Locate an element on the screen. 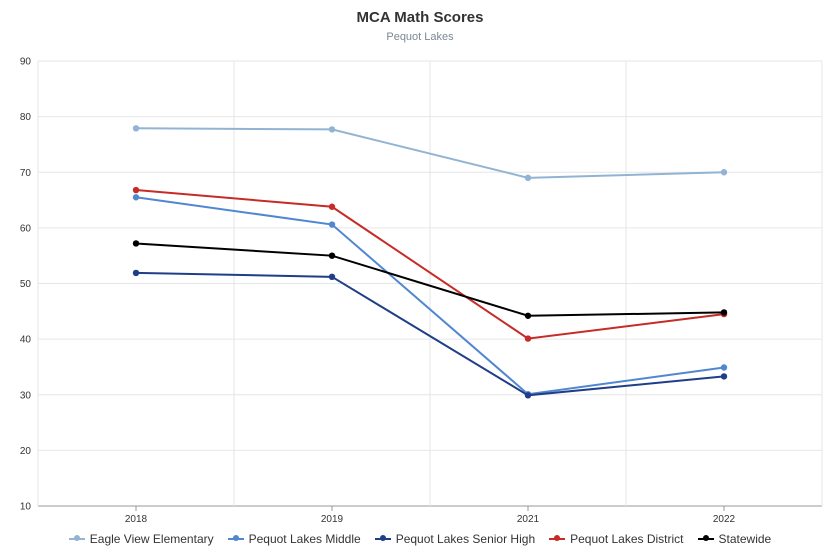  x-tick-label: 2022 is located at coordinates (724, 519).